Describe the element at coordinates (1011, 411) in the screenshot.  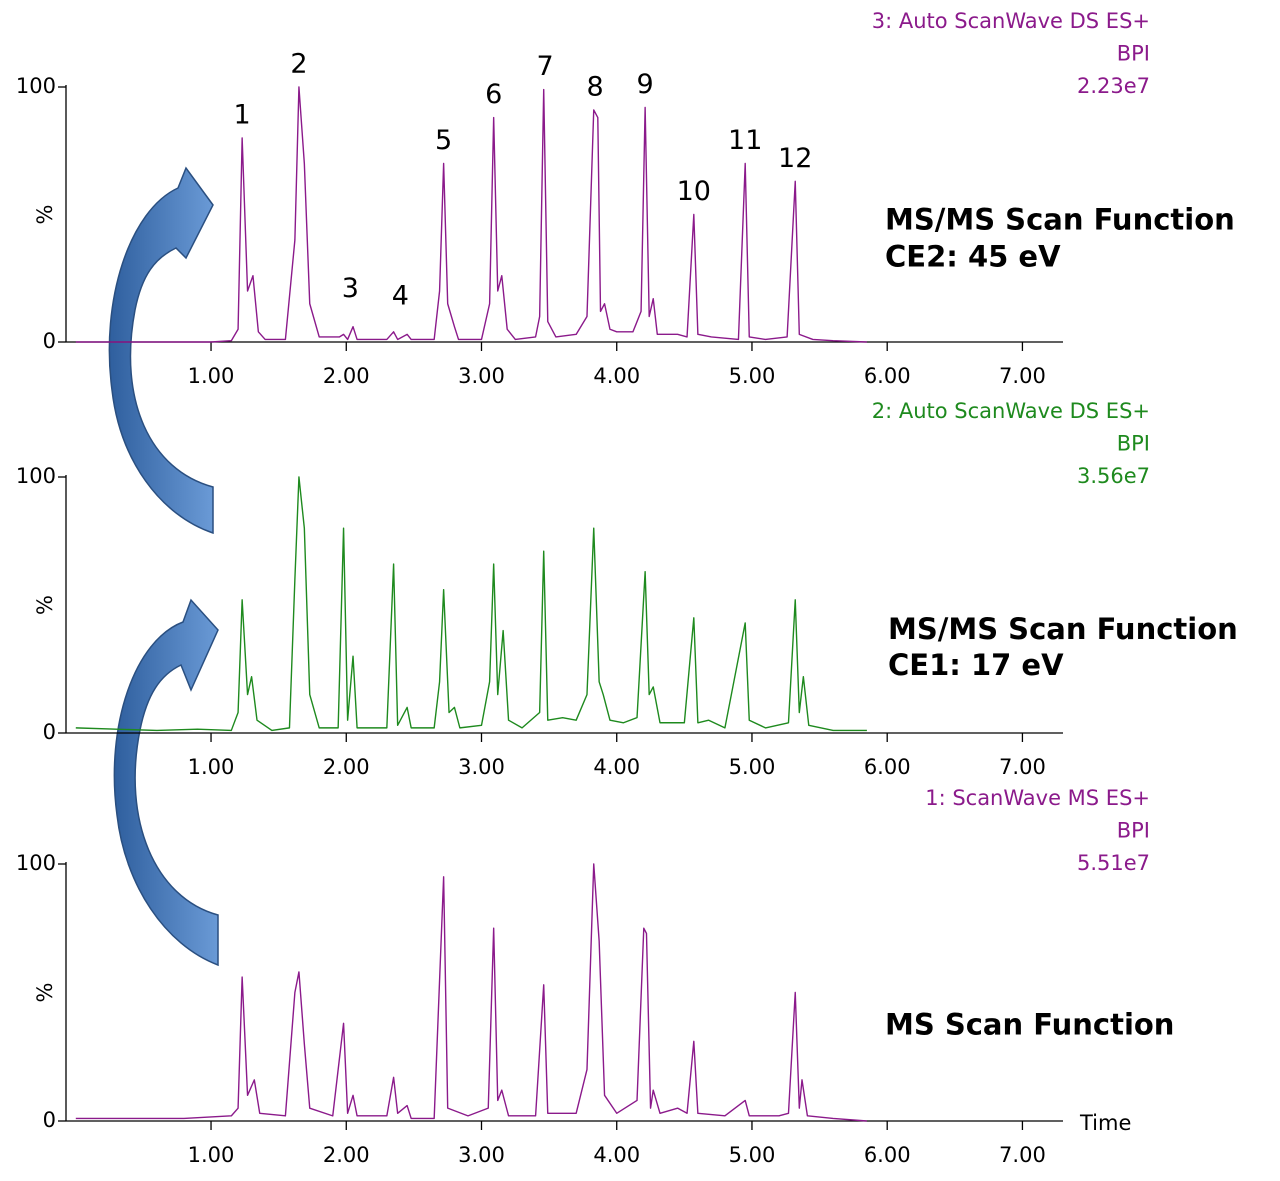
I see `trace-label: 2: Auto ScanWave DS ES+` at that location.